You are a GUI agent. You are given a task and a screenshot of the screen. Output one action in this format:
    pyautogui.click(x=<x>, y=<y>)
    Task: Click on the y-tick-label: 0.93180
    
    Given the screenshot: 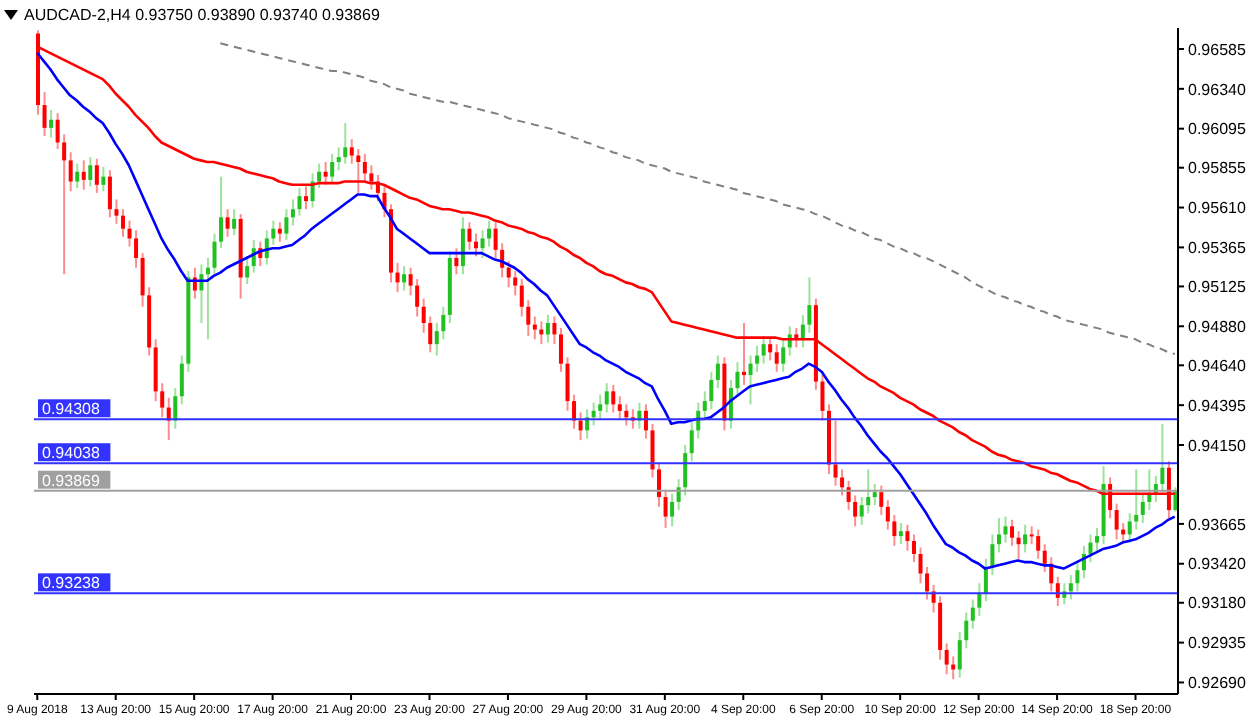 What is the action you would take?
    pyautogui.click(x=1217, y=603)
    